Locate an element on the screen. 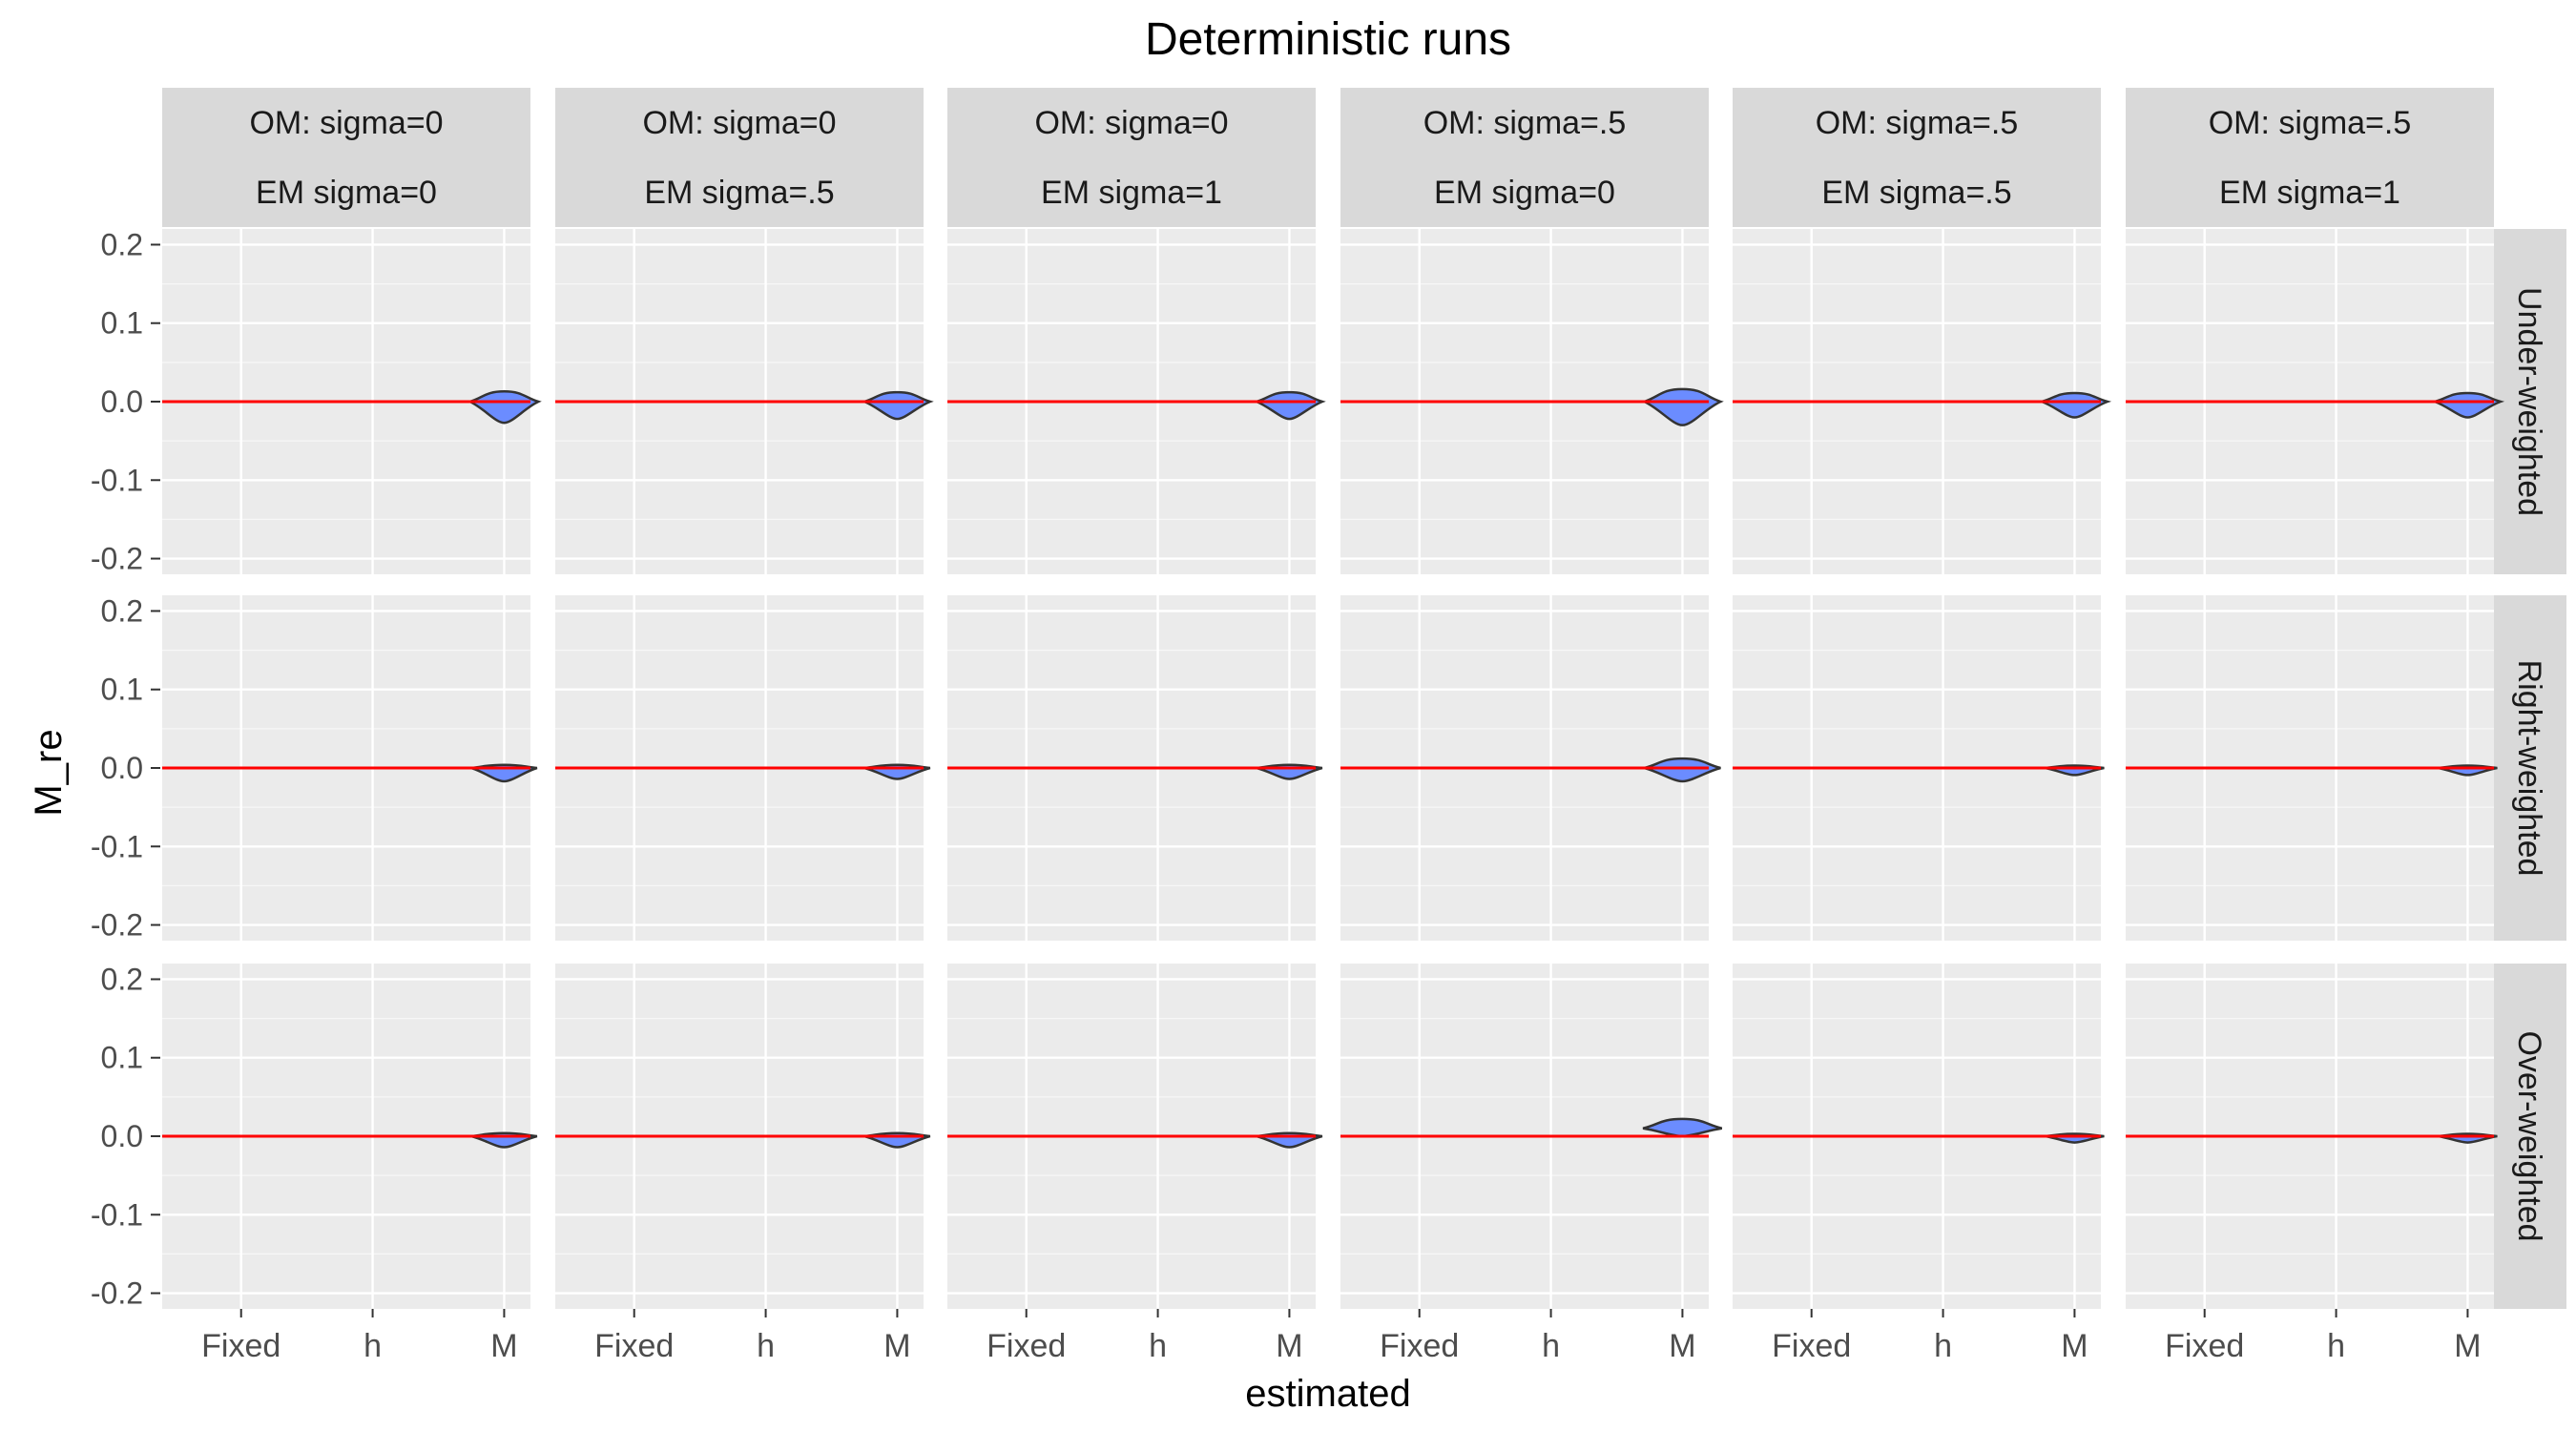  x-axis-title: estimated is located at coordinates (1327, 1394).